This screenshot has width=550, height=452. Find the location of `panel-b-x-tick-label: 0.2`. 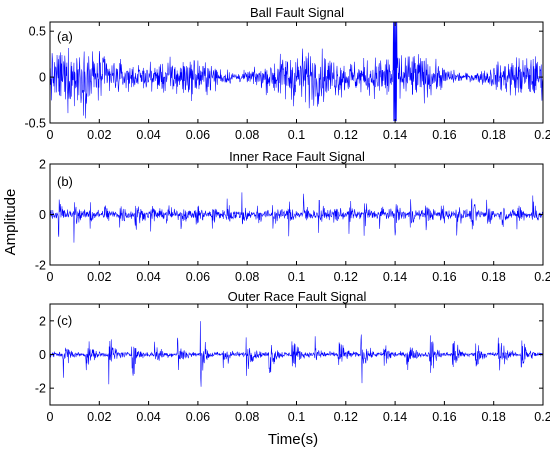

panel-b-x-tick-label: 0.2 is located at coordinates (542, 277).